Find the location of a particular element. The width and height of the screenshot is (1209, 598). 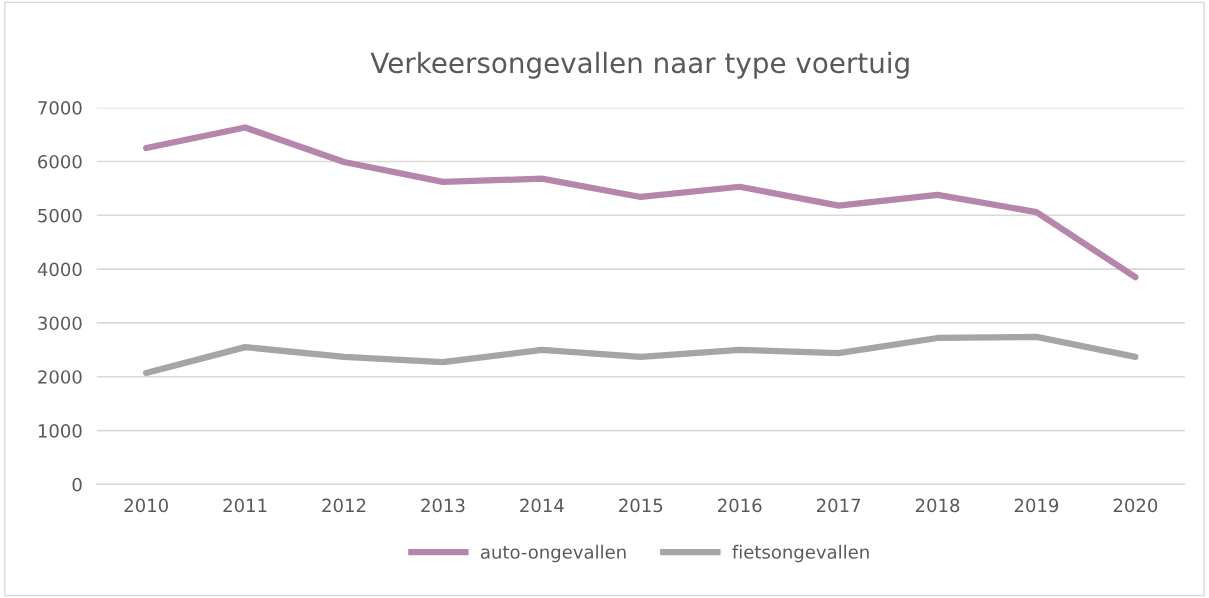

x-tick-label: 2020 is located at coordinates (1135, 505).